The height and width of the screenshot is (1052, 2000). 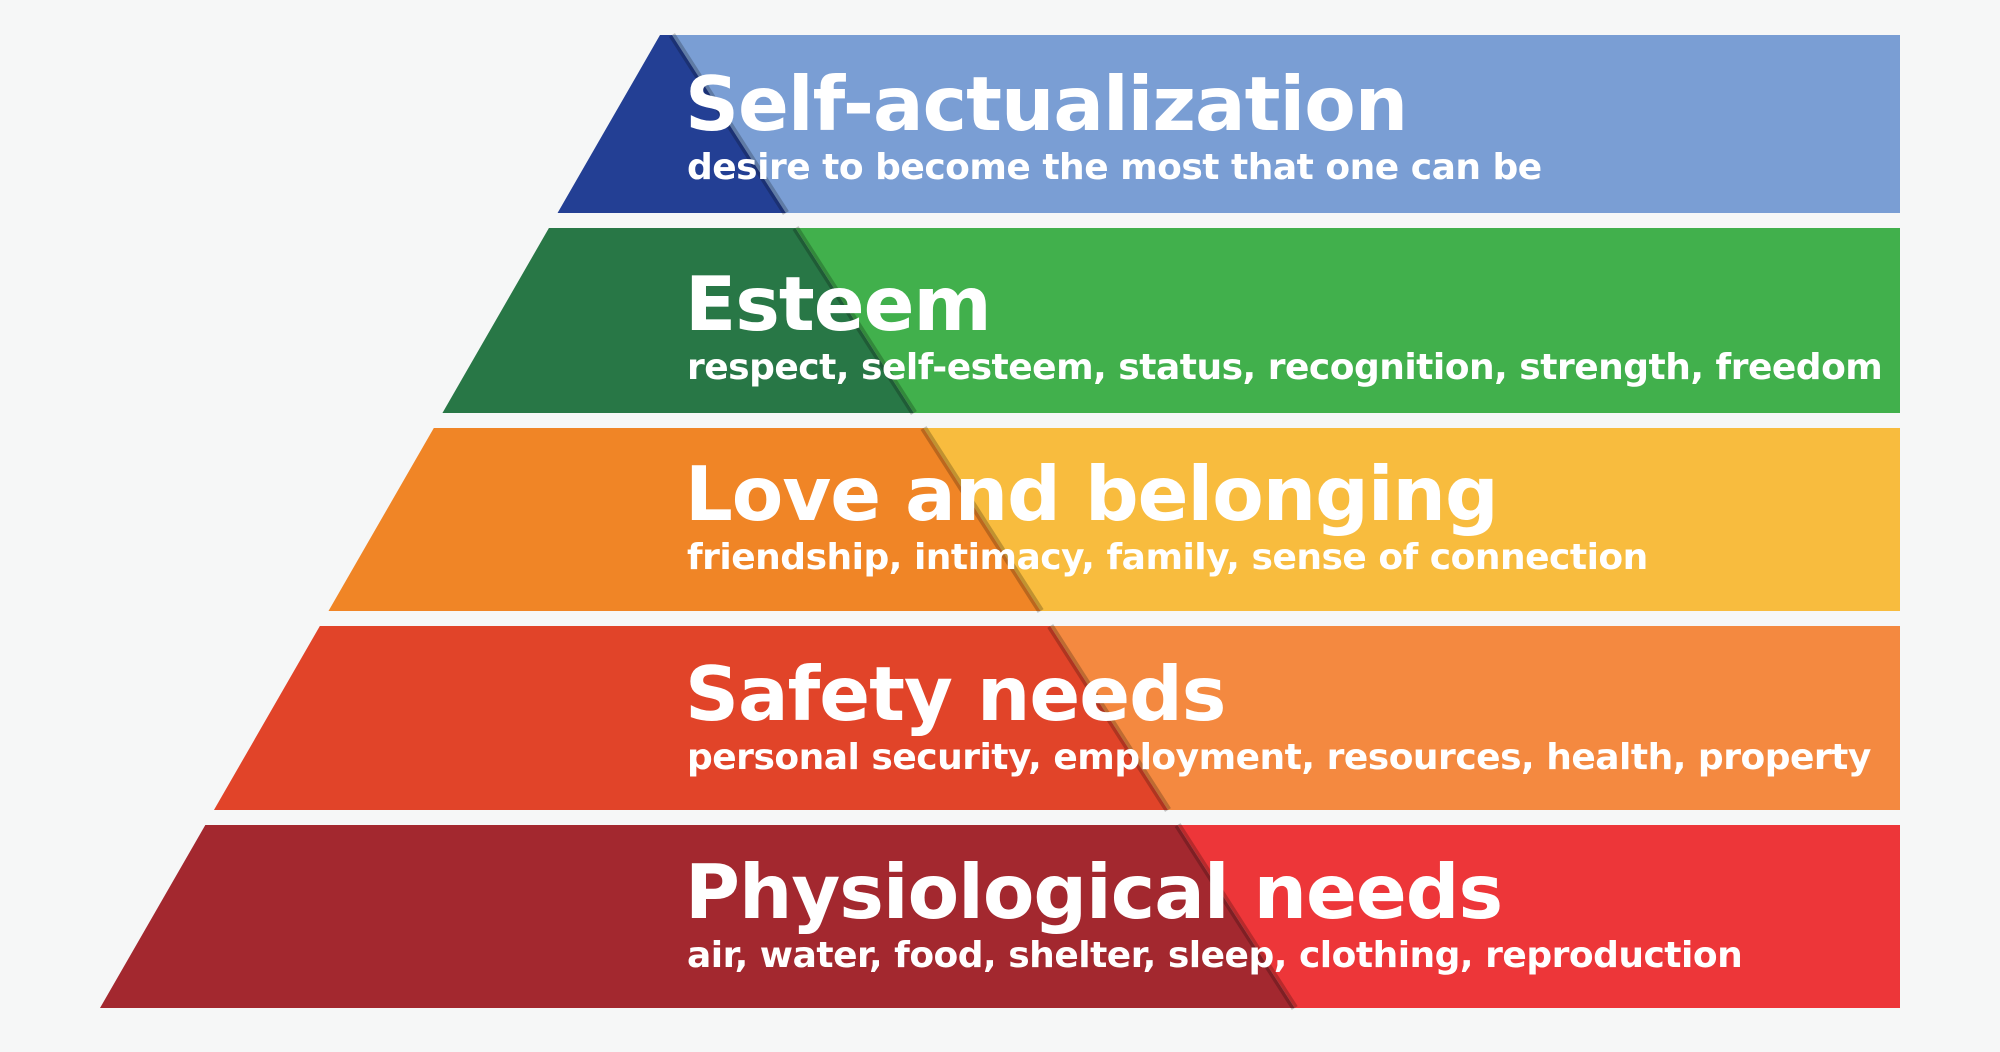 I want to click on level-title: Physiological needs, so click(x=1094, y=892).